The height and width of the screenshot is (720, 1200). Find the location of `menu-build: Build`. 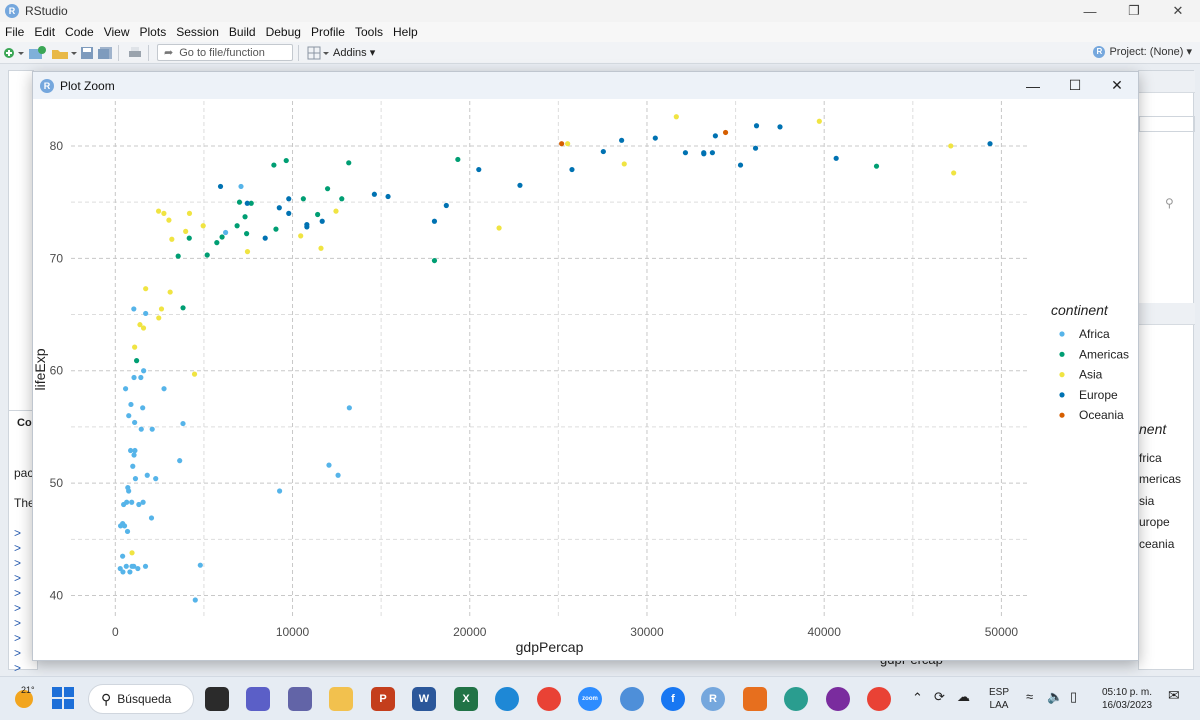

menu-build: Build is located at coordinates (242, 32).